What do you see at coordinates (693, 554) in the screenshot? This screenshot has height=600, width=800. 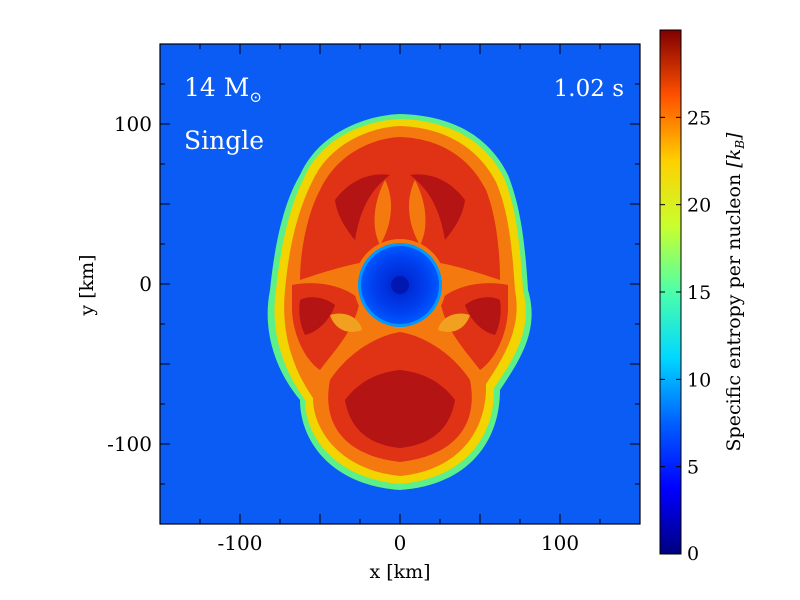 I see `colorbar-tick-label: 0` at bounding box center [693, 554].